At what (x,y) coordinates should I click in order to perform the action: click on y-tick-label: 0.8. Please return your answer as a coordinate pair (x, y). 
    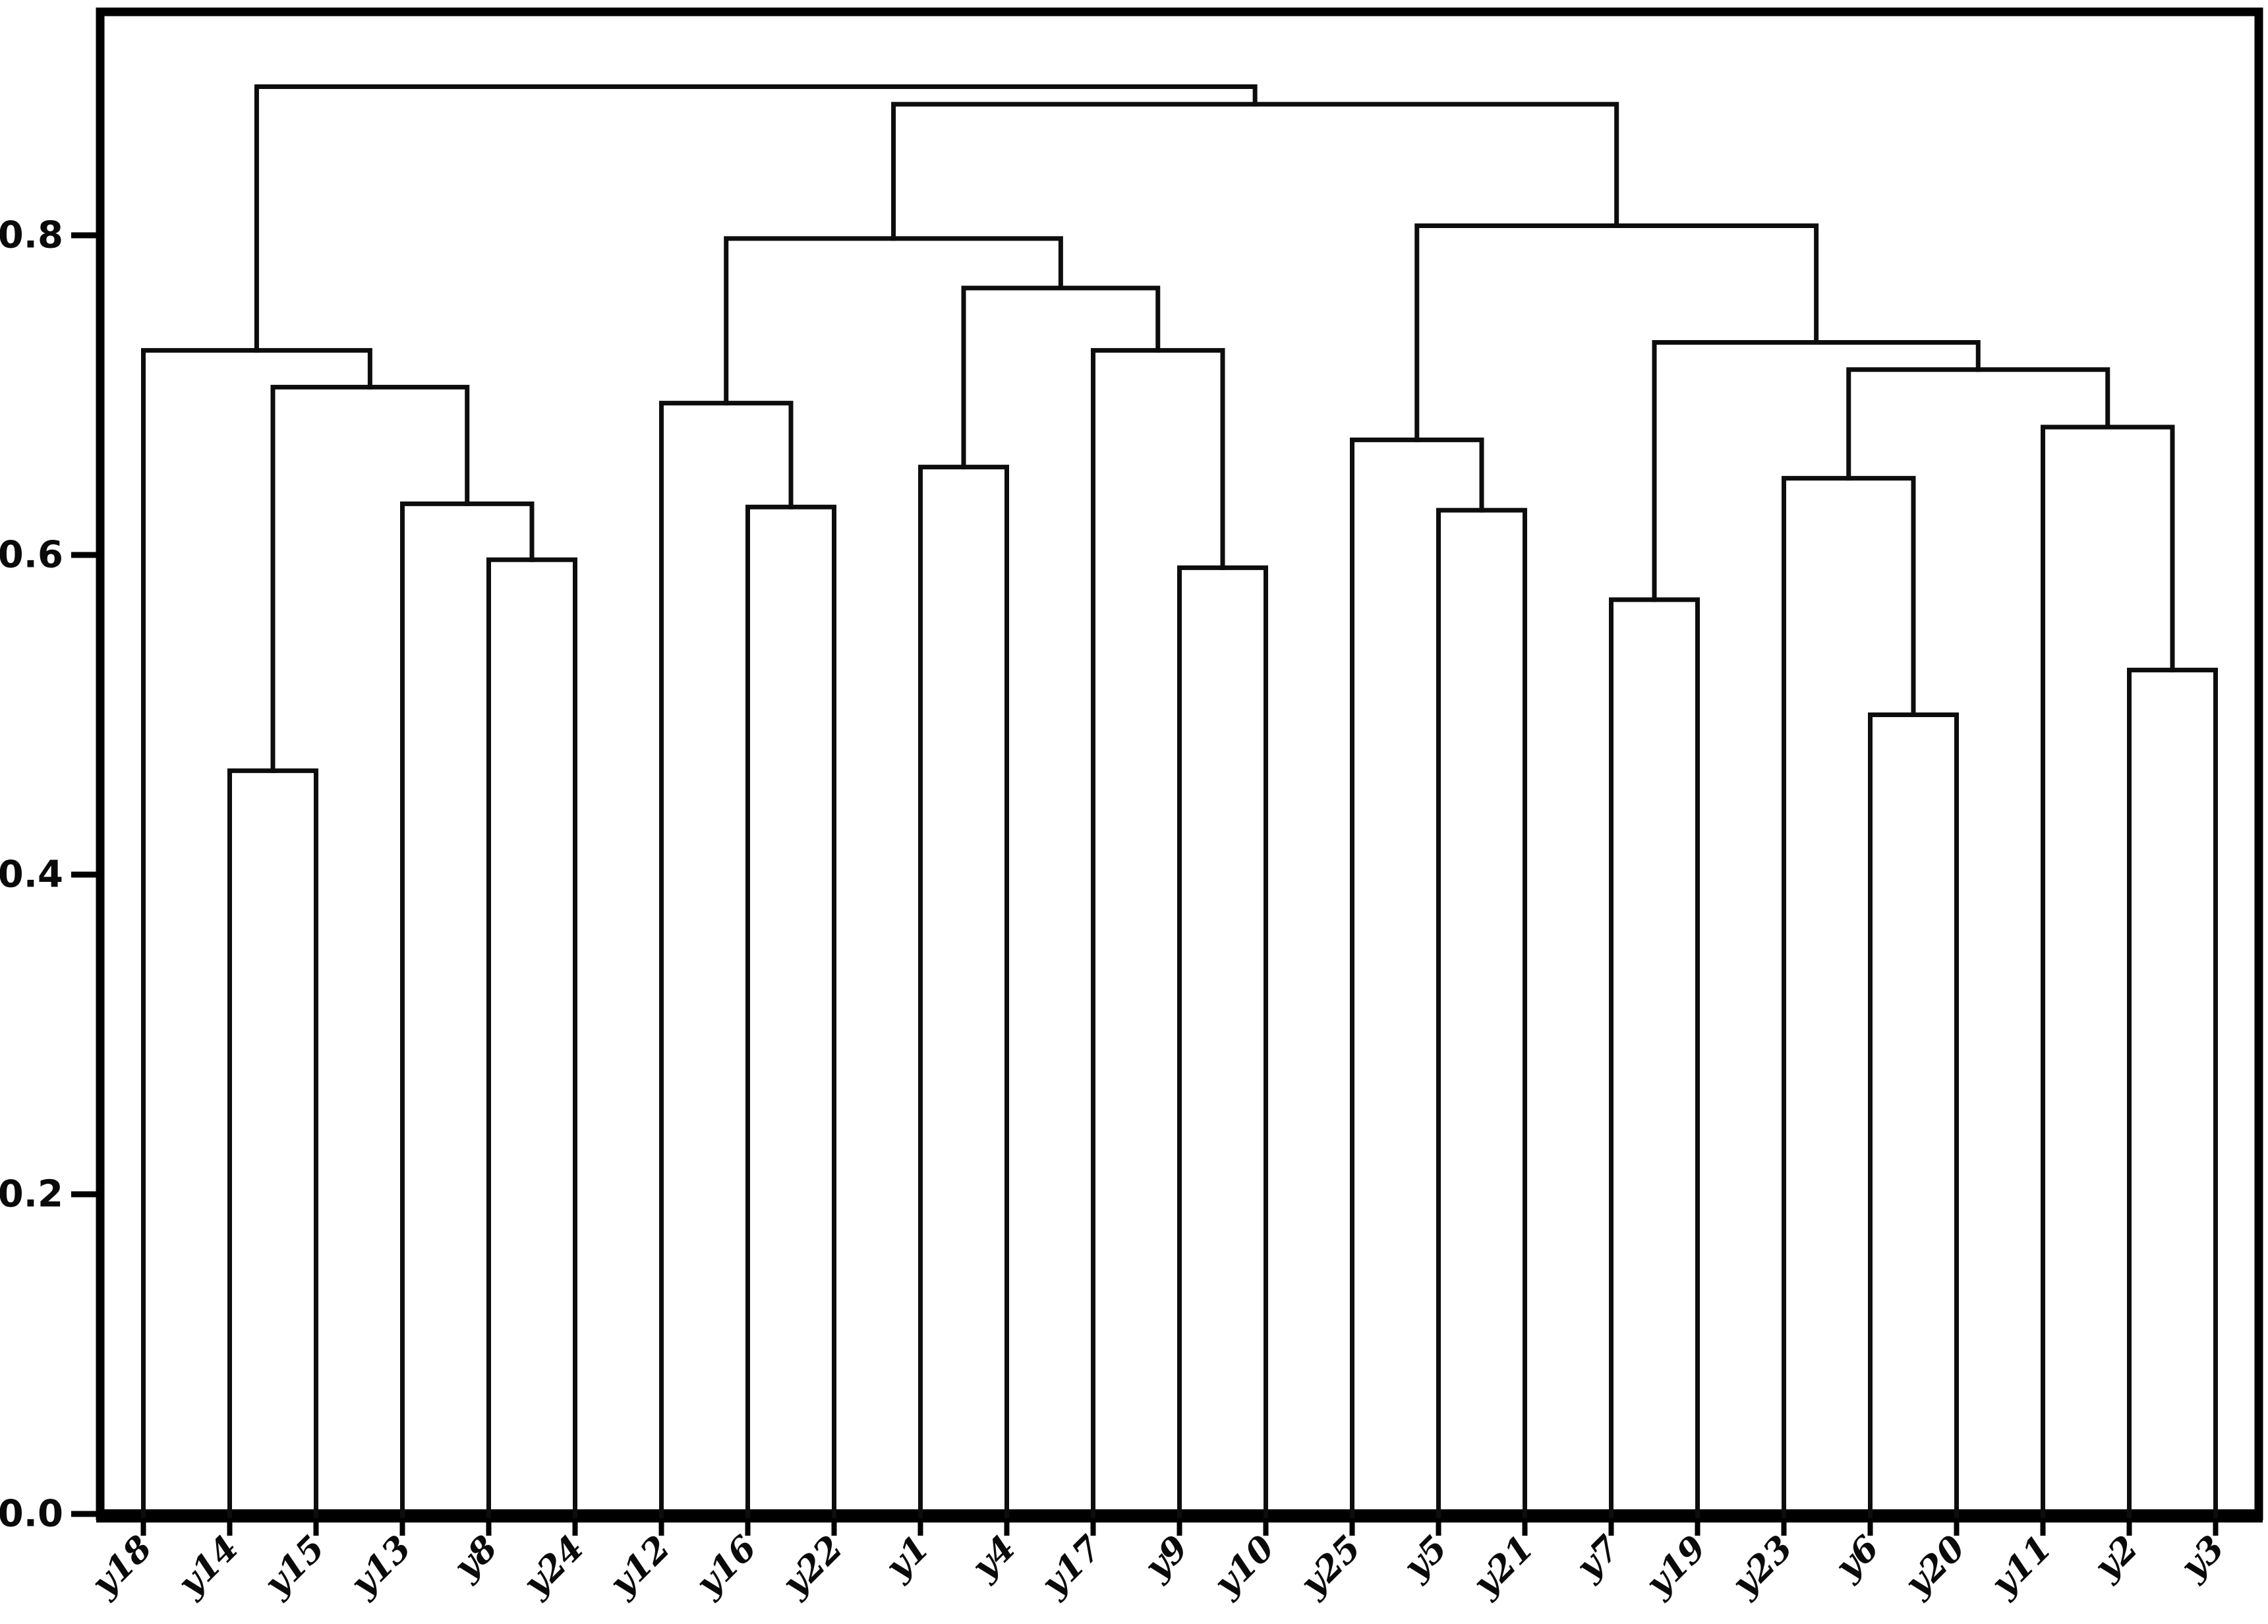
    Looking at the image, I should click on (31, 235).